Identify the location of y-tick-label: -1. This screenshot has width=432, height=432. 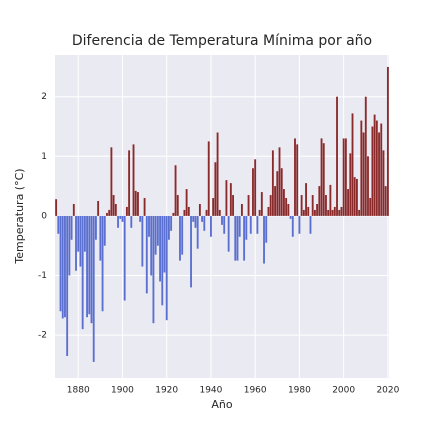
(42, 276).